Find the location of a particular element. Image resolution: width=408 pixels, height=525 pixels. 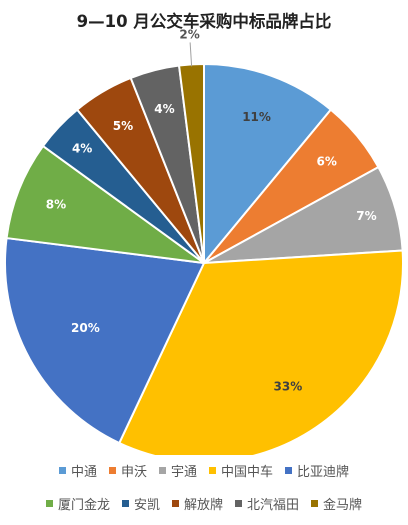

legend-item: 金马牌 is located at coordinates (336, 503).